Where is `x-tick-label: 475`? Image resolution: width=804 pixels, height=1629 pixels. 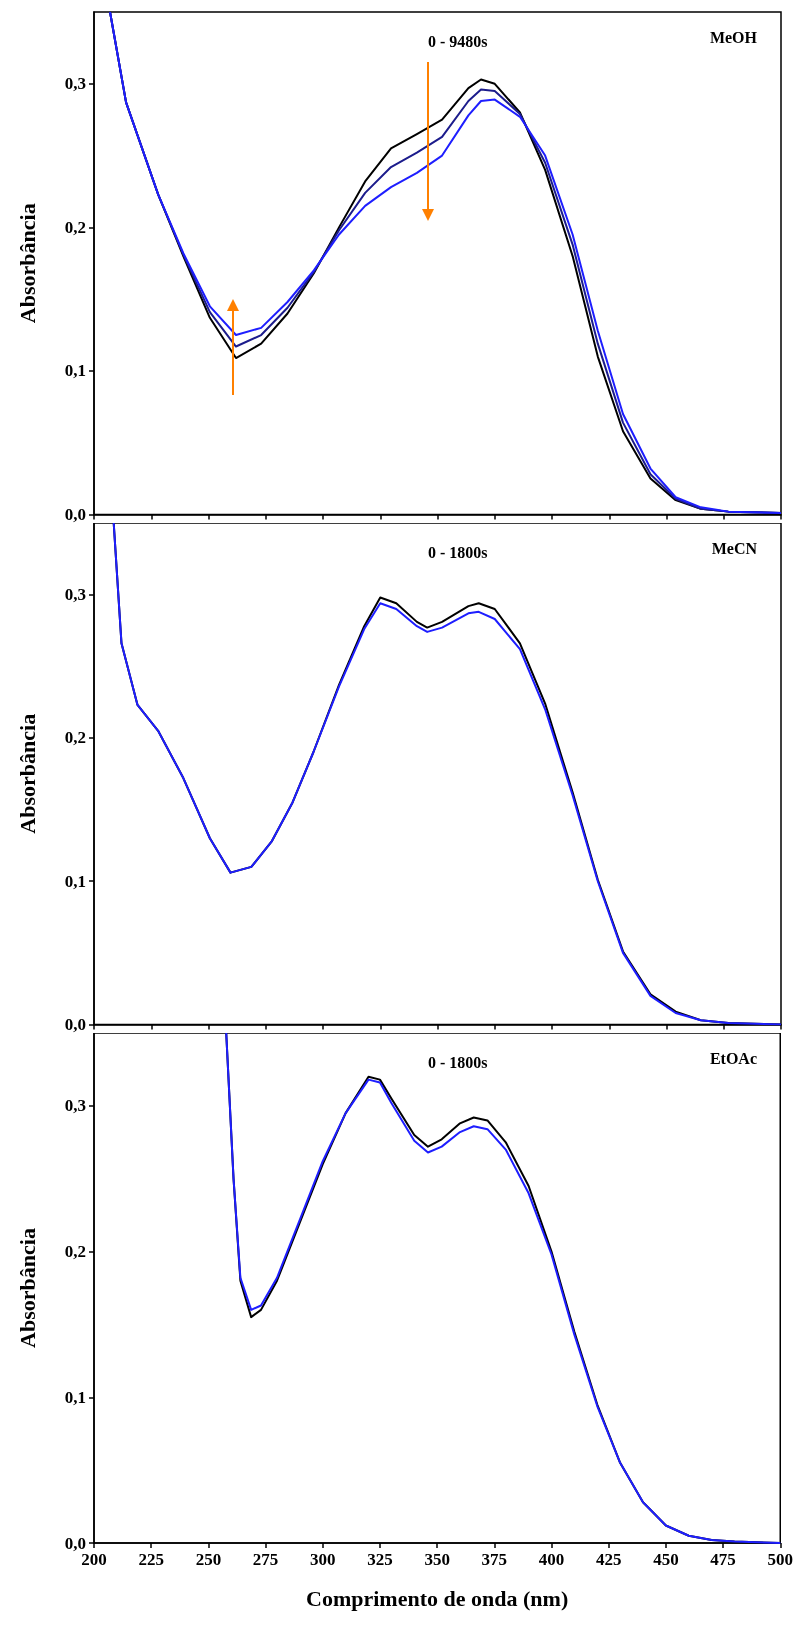
x-tick-label: 475 is located at coordinates (723, 1559).